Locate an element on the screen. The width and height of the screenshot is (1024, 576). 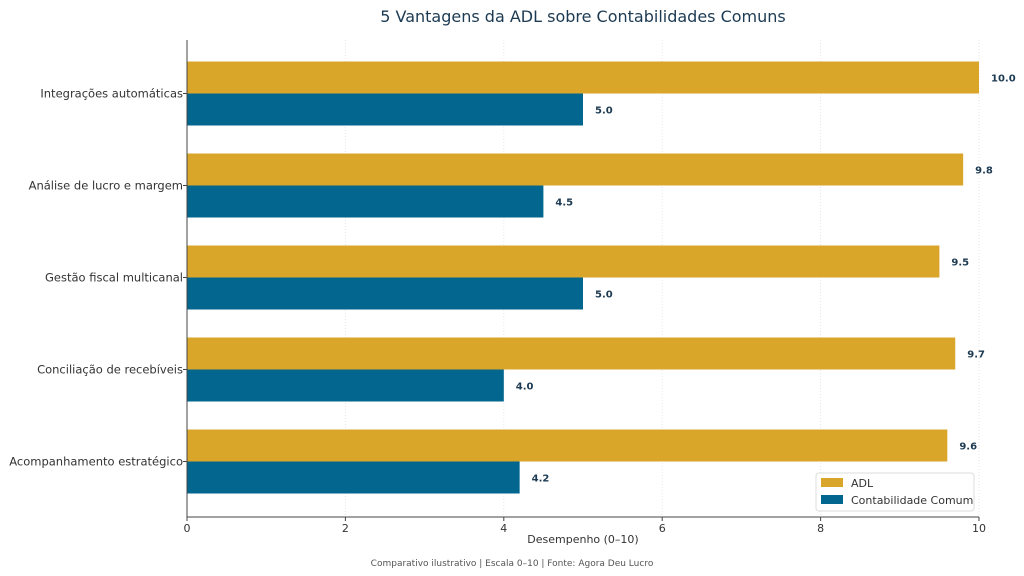
value-label: 9.7 is located at coordinates (976, 355).